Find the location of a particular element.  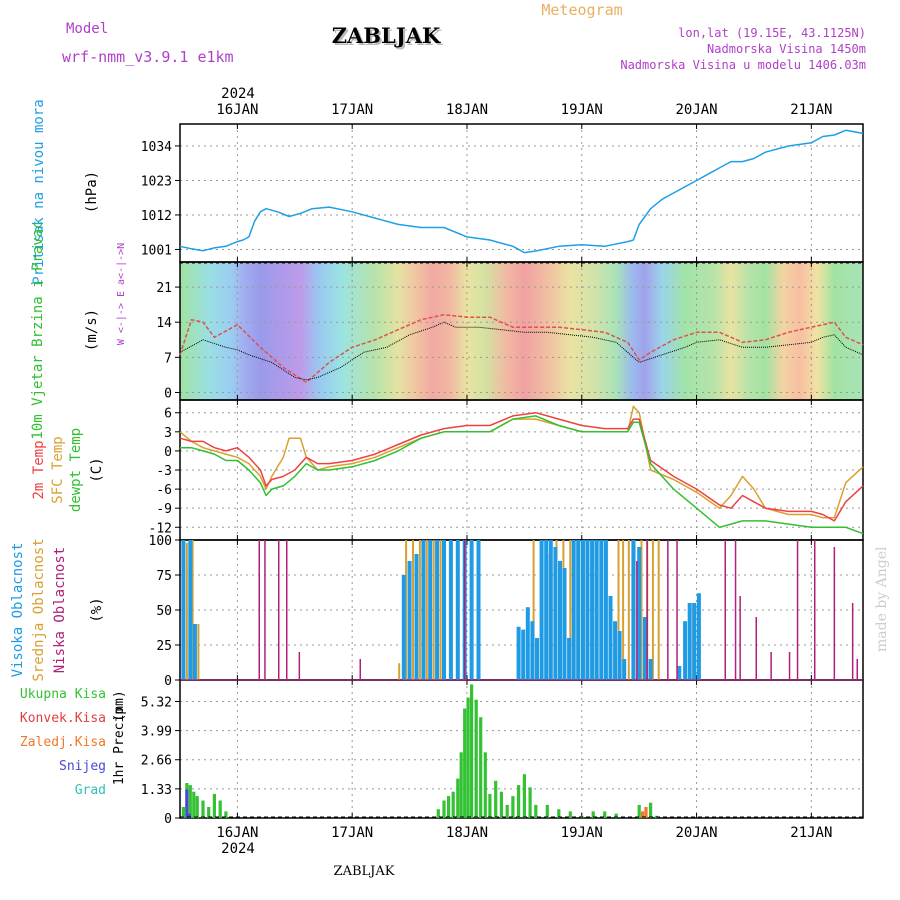

y-tick-label: 14 is located at coordinates (164, 323).